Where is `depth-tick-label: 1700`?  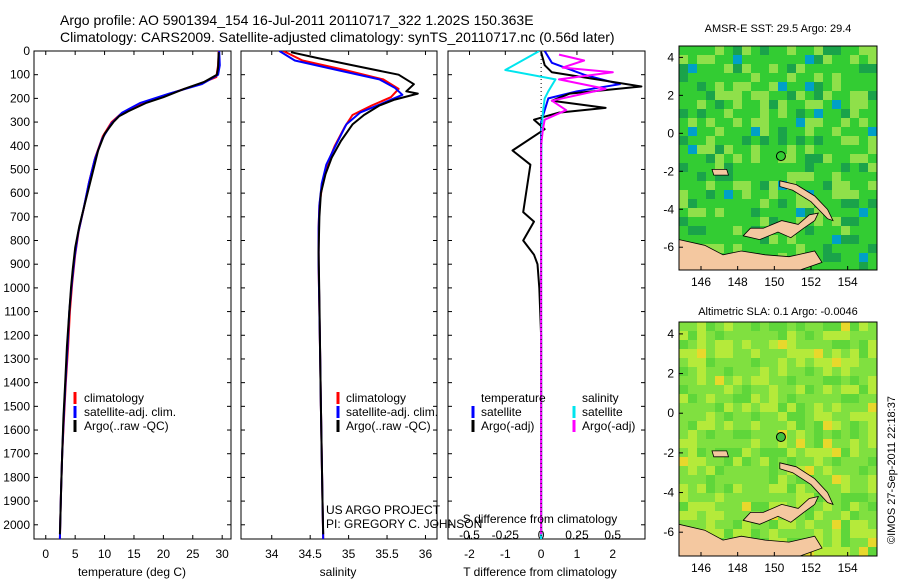
depth-tick-label: 1700 is located at coordinates (16, 454).